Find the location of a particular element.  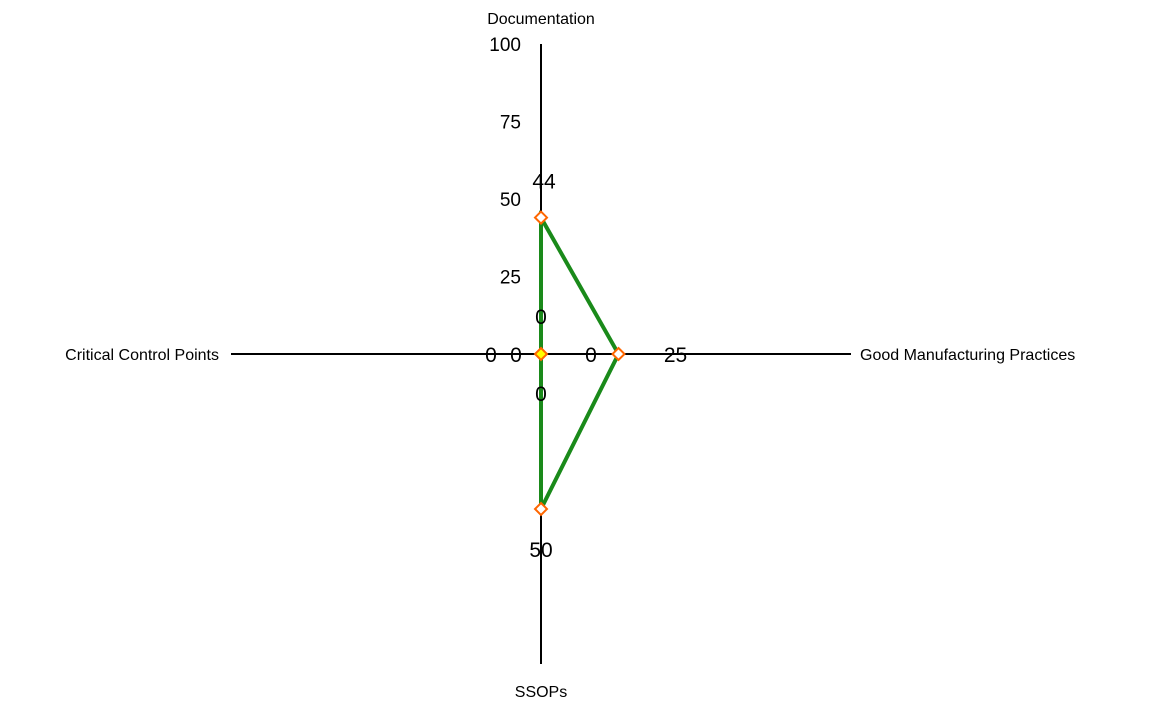

tick-label-75: 75 is located at coordinates (510, 123).